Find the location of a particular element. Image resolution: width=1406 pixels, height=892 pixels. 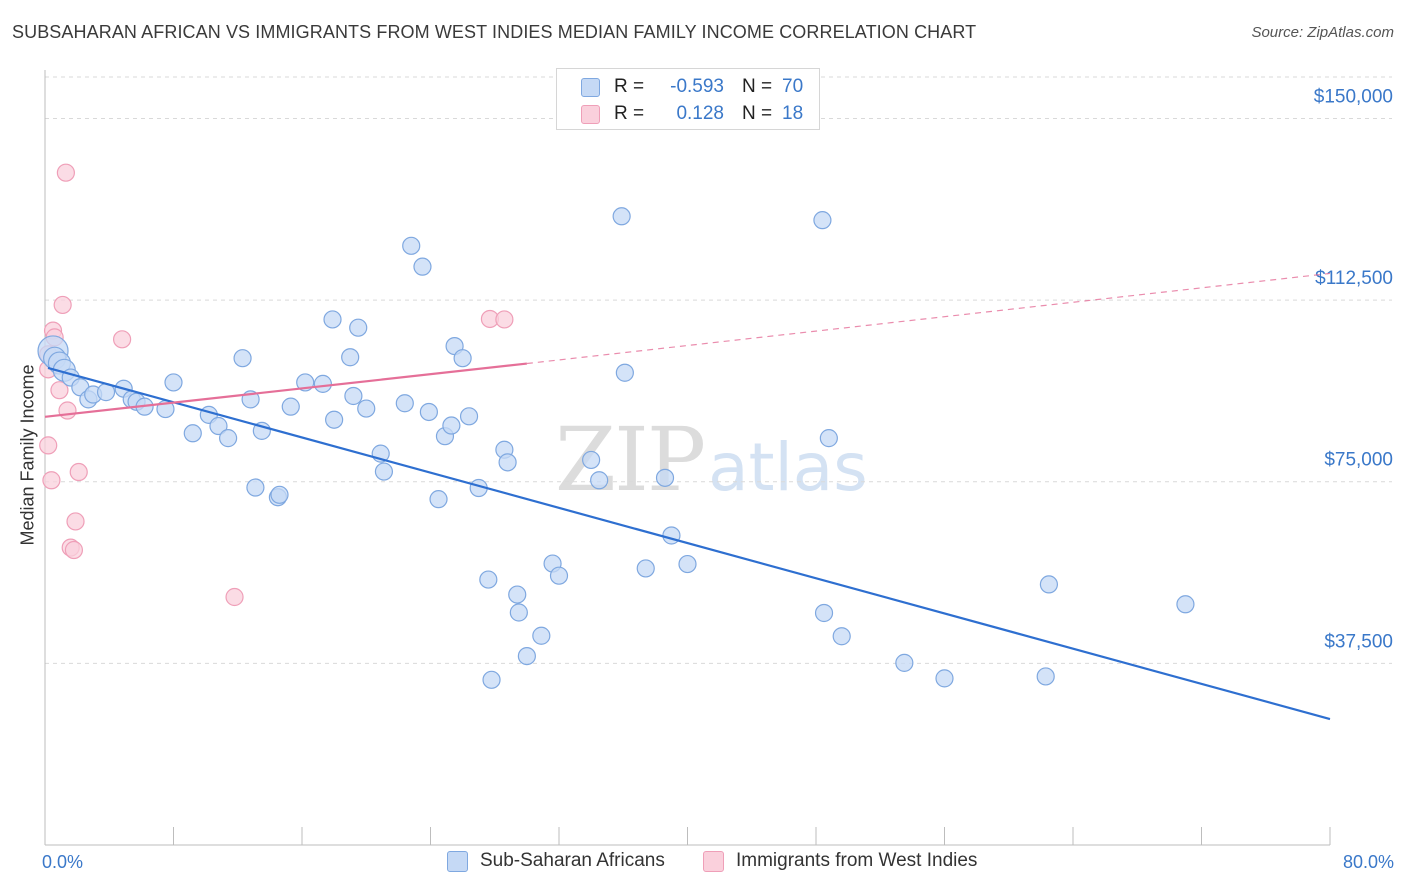

west-indies-trend-extension is located at coordinates (928, 318).